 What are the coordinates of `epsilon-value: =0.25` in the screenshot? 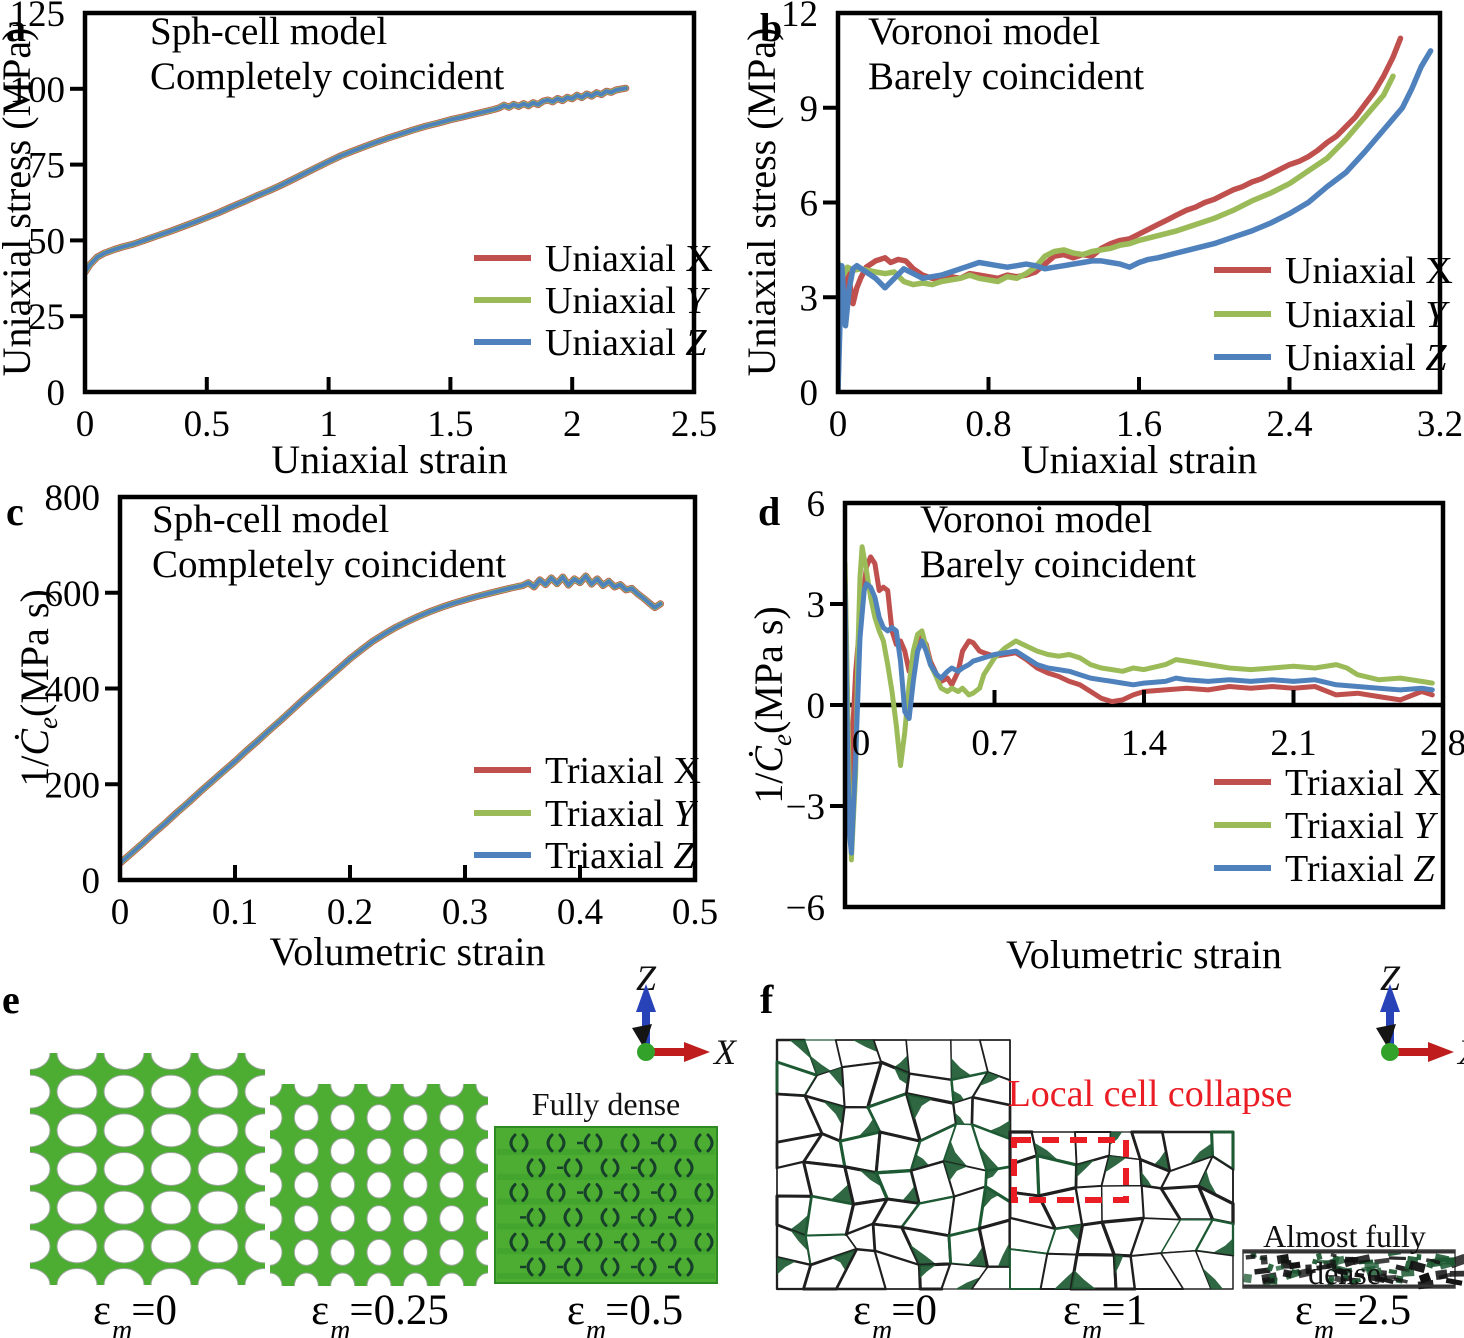 It's located at (399, 1310).